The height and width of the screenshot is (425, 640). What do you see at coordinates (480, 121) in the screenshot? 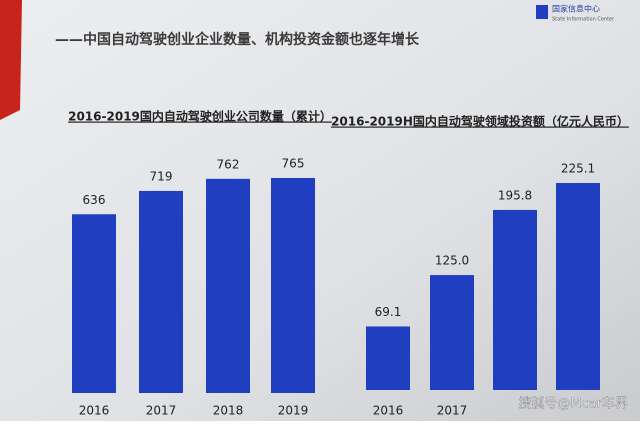
I see `chart-title: 2016-2019H国内自动驾驶领域投资额（亿元人民币）` at bounding box center [480, 121].